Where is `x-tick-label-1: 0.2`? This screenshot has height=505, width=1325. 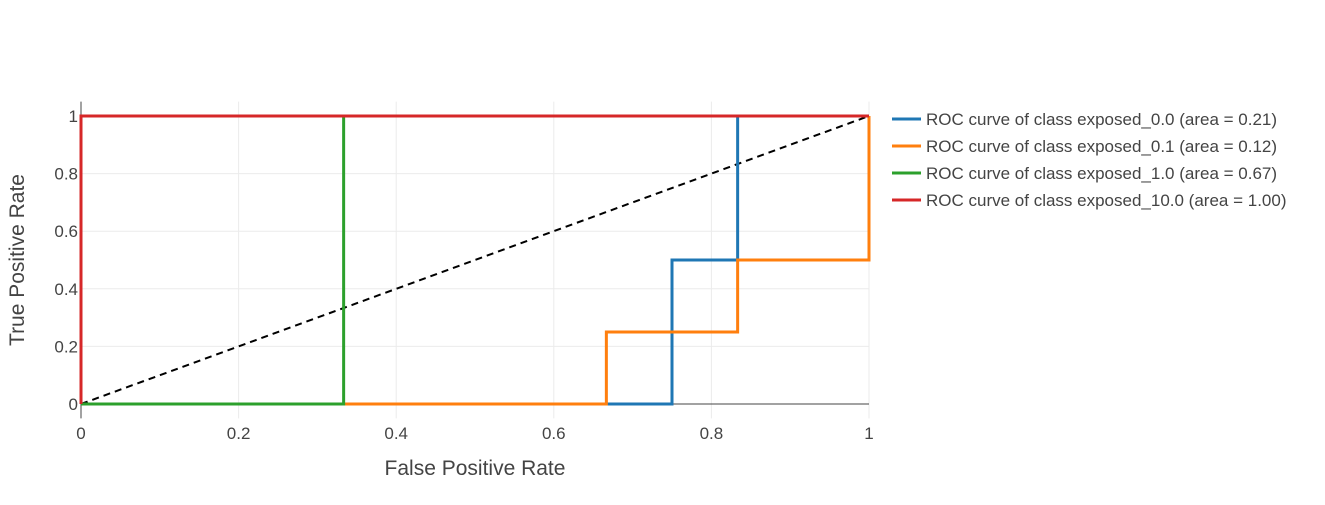
x-tick-label-1: 0.2 is located at coordinates (239, 433).